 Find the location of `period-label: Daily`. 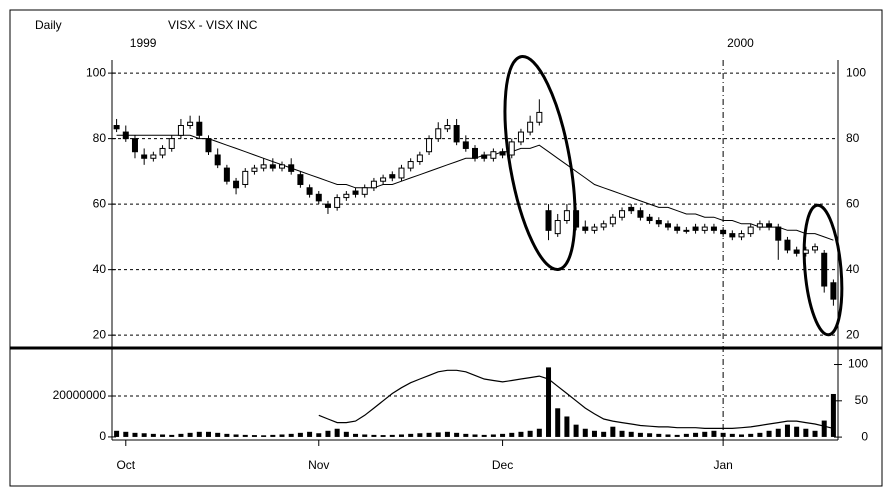

period-label: Daily is located at coordinates (48, 25).